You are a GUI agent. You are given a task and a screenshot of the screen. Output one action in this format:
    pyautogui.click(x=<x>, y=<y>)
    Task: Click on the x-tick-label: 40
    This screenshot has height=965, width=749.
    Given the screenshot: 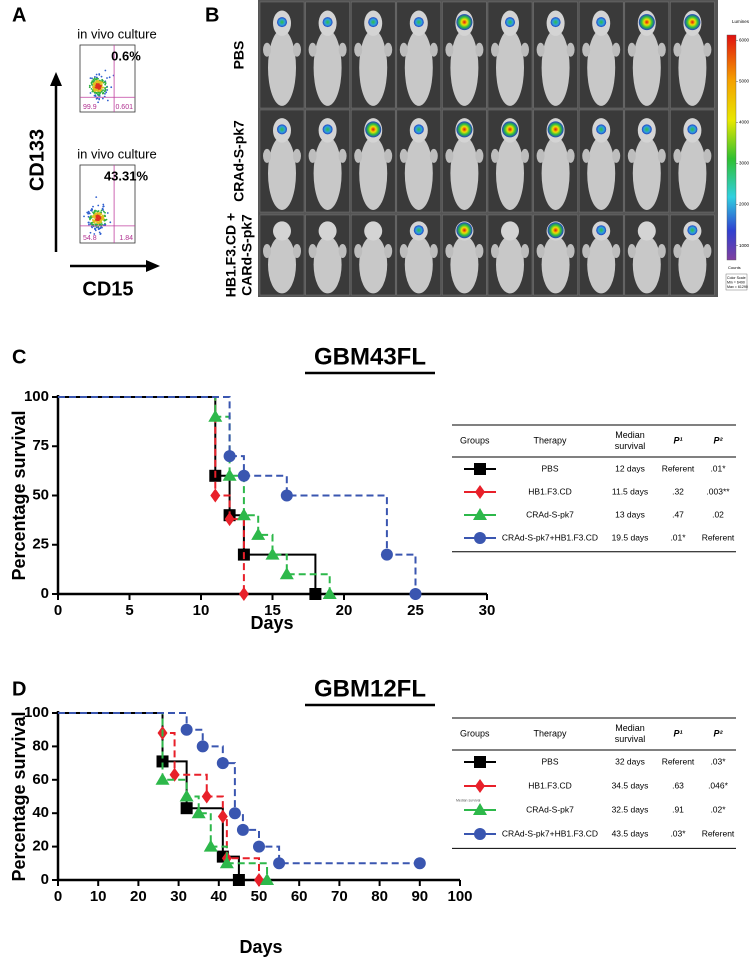 What is the action you would take?
    pyautogui.click(x=218, y=896)
    